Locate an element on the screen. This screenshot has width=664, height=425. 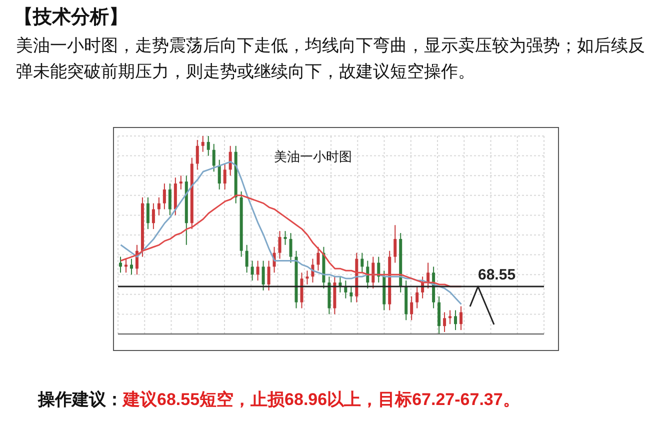
text: 建议68.55短空，止损68.96以上，目标67.27-67.37。 is located at coordinates (321, 399).